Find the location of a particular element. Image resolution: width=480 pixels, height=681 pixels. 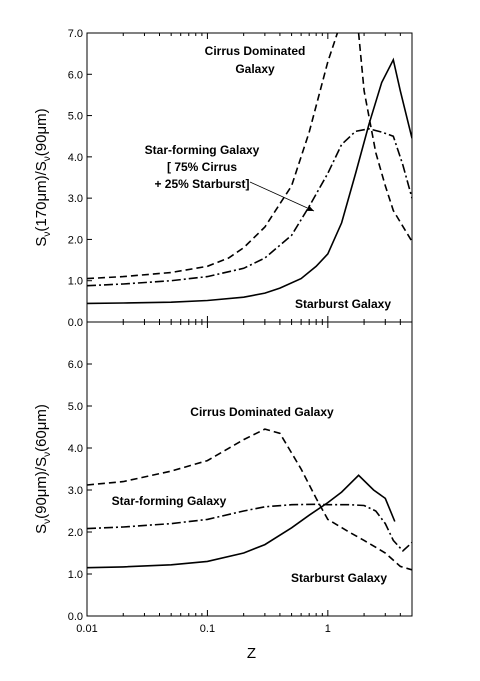

y-tick-label-top-4: 4.0 is located at coordinates (75, 158).